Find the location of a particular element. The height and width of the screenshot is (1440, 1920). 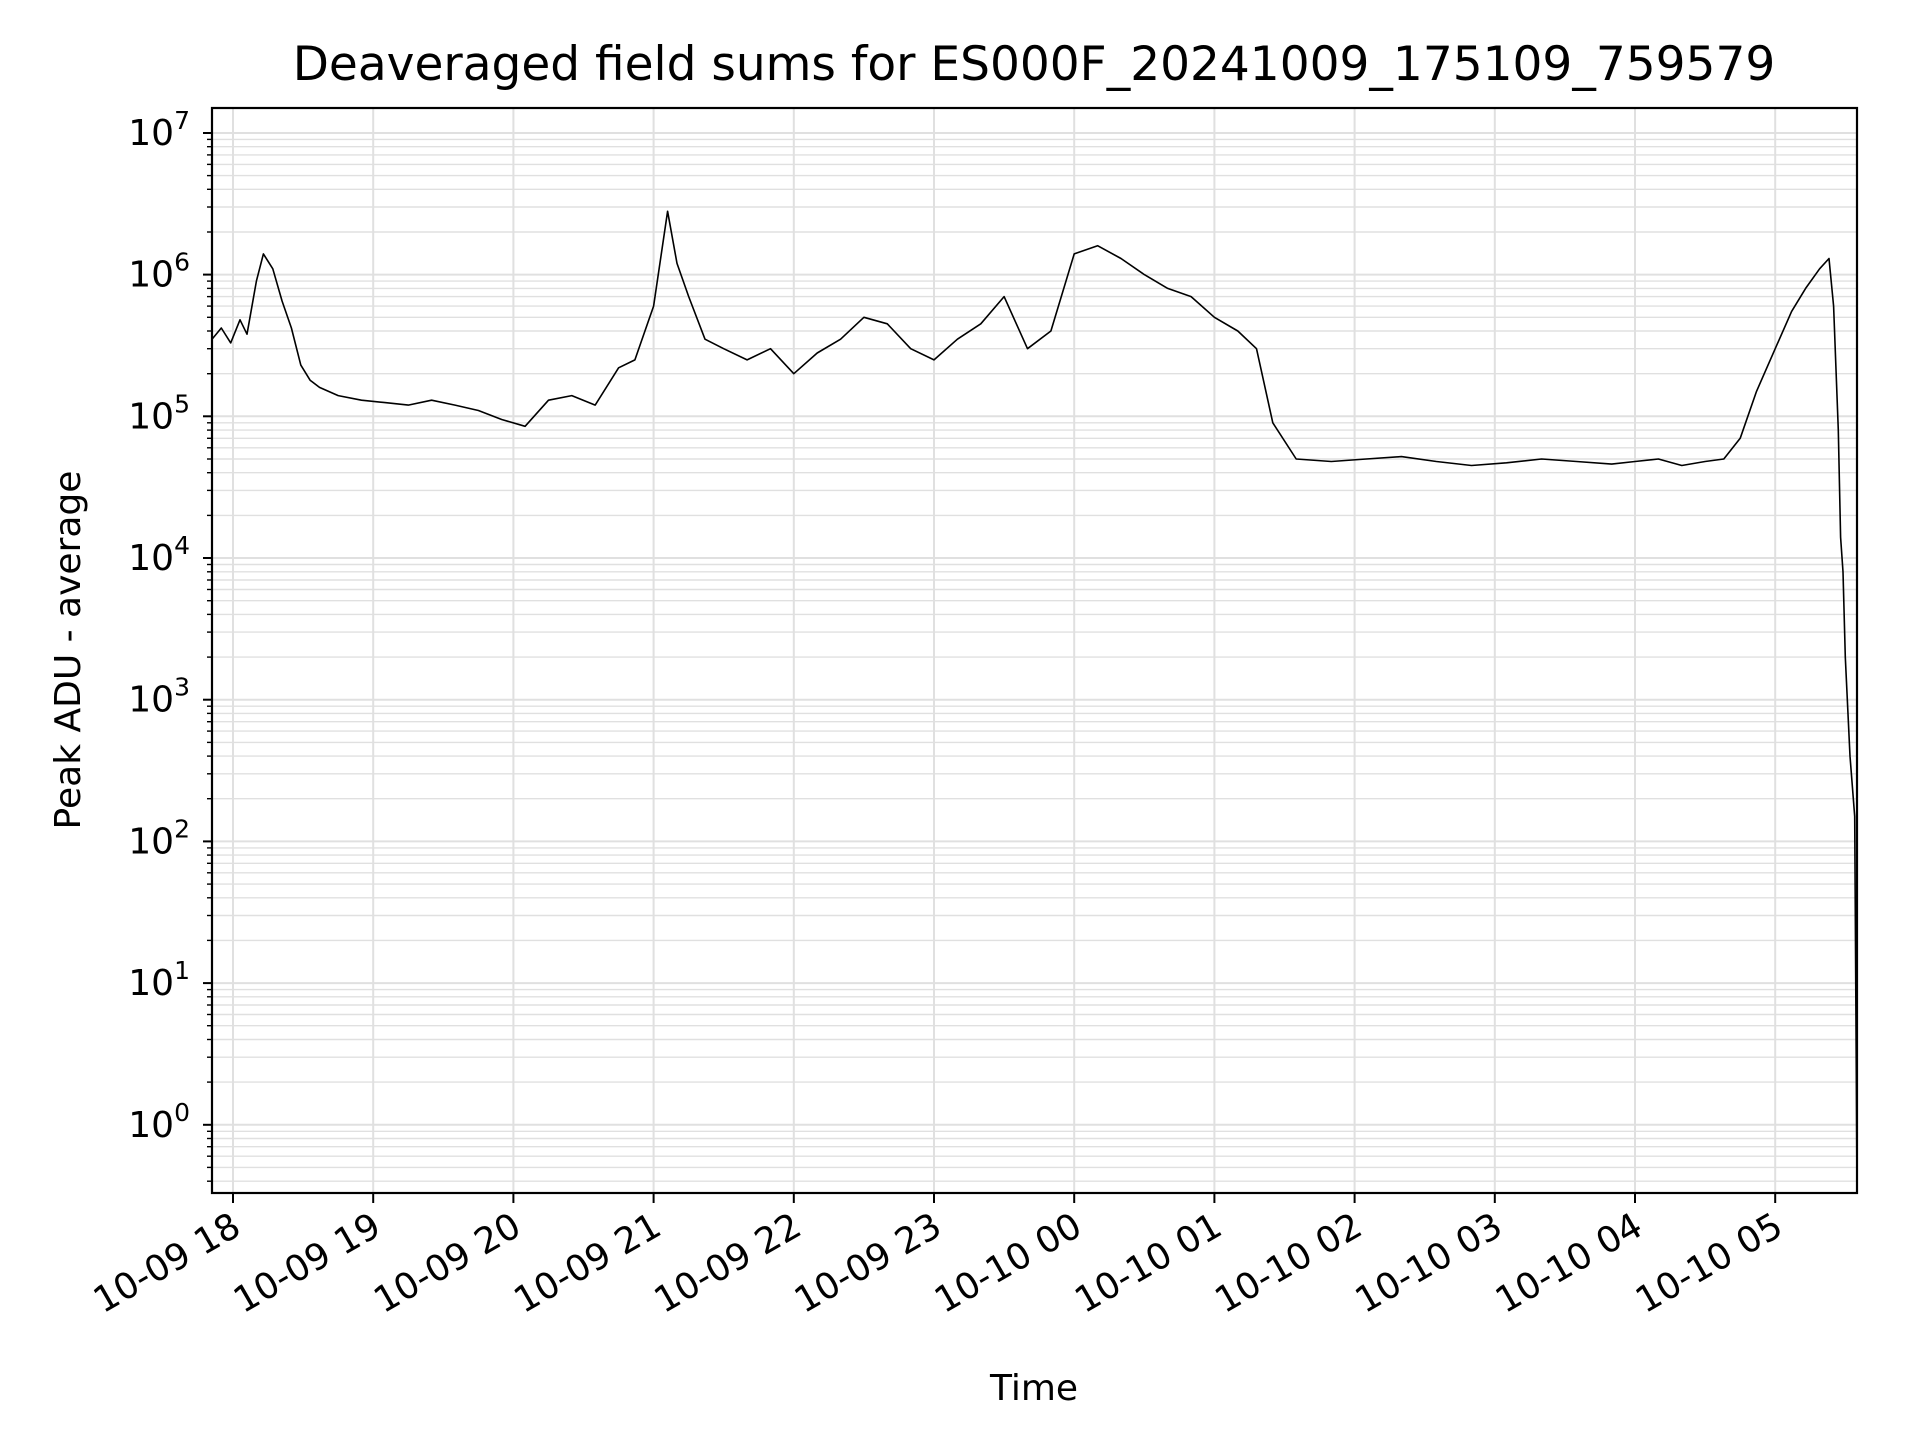

y-tick-label: 10⁴ is located at coordinates (159, 555).